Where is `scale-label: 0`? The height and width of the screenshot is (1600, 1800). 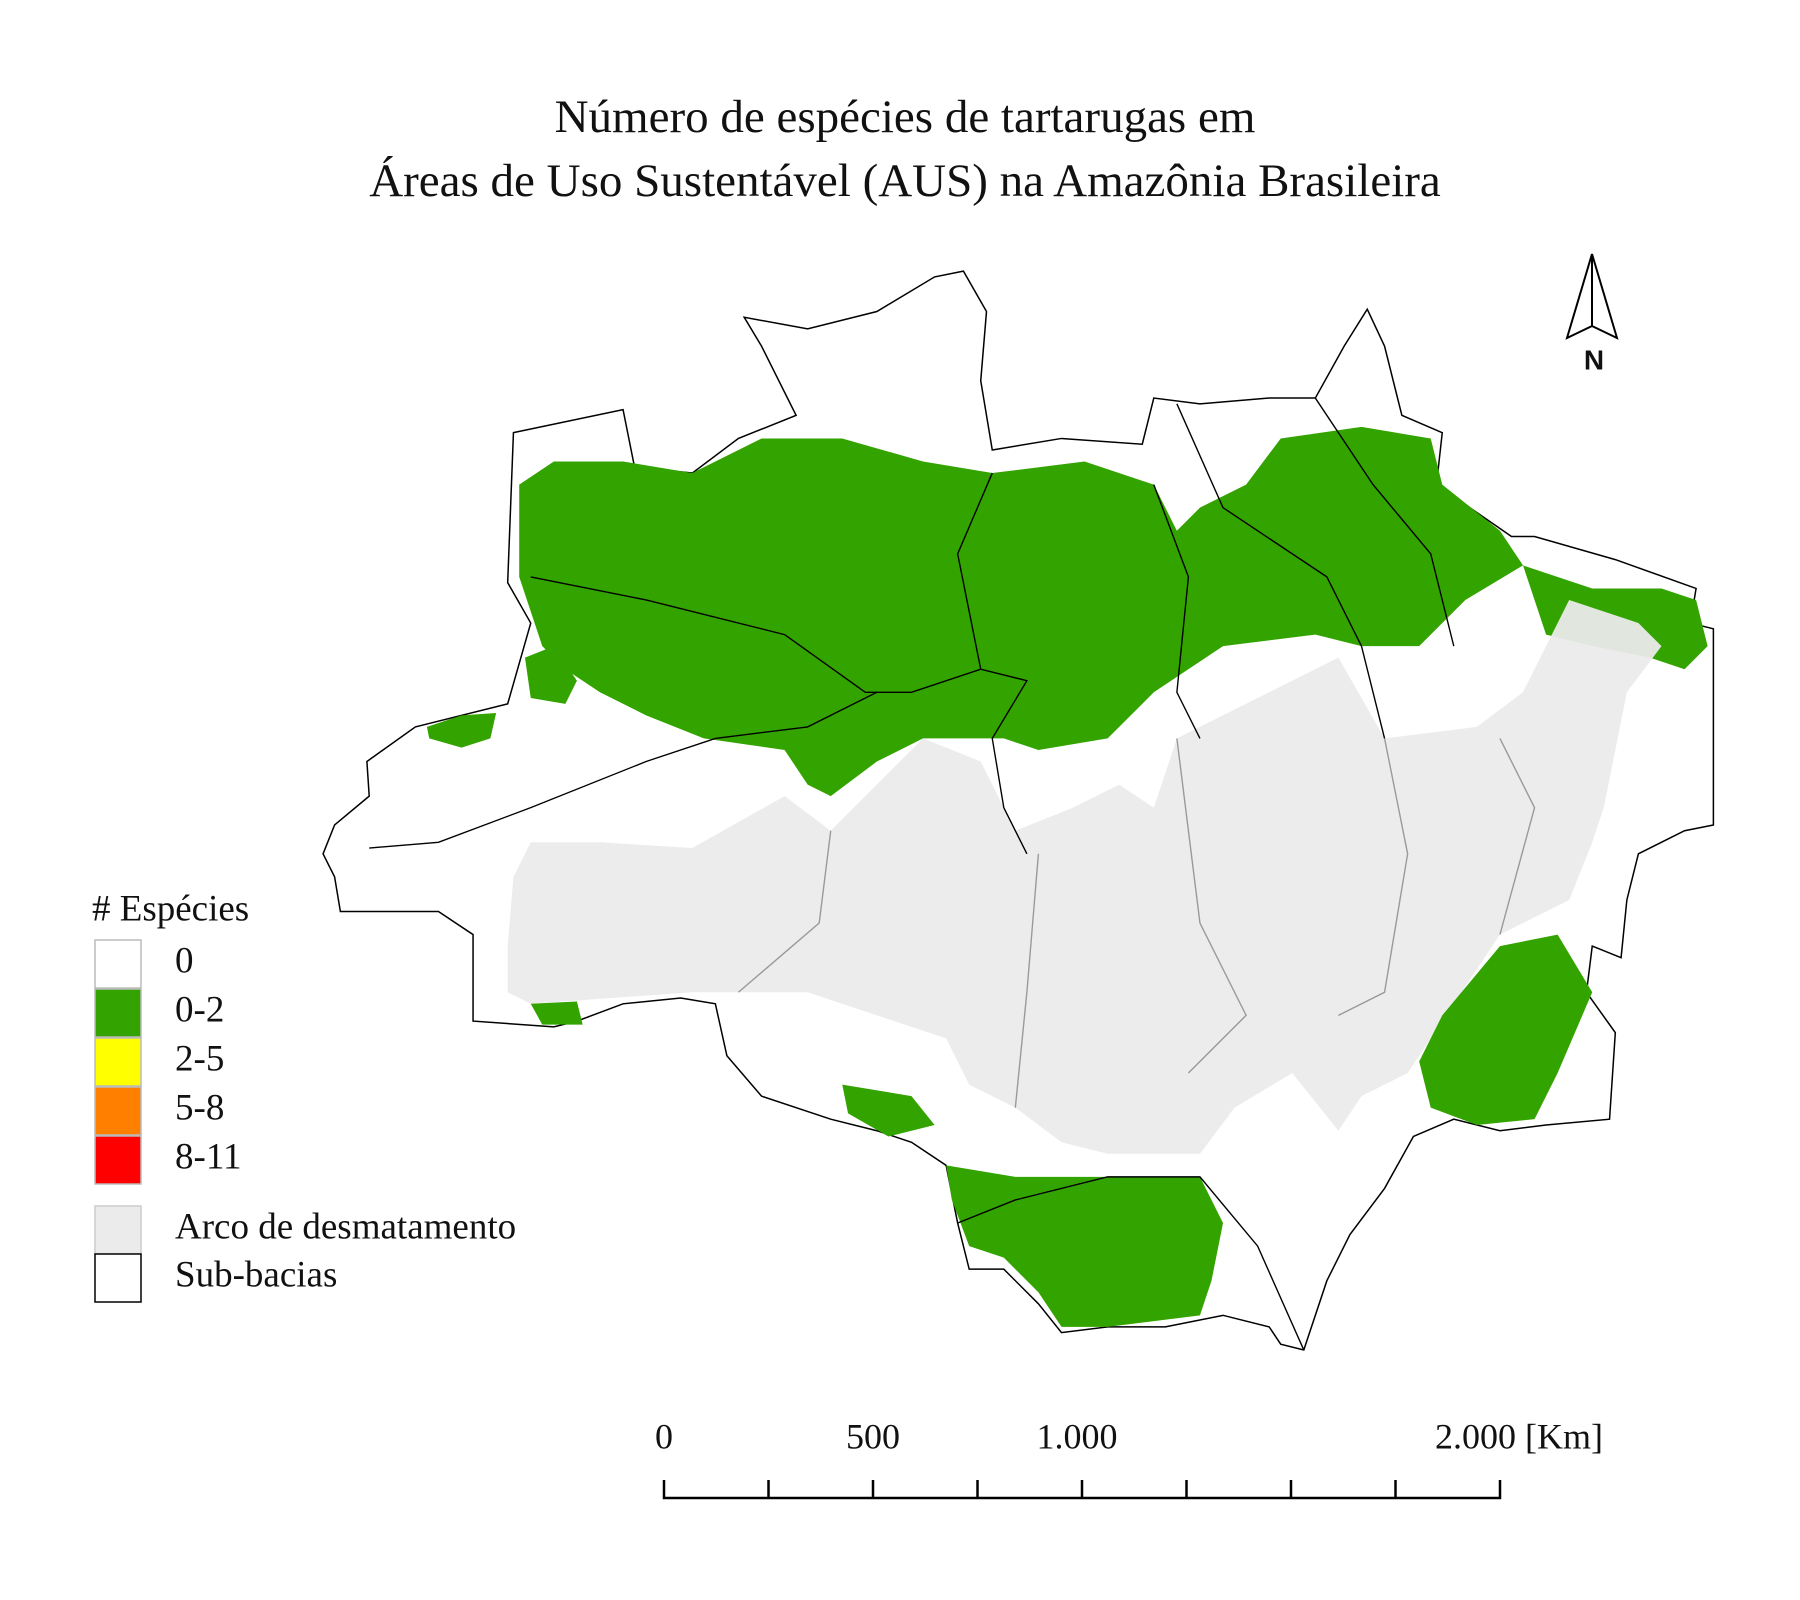
scale-label: 0 is located at coordinates (664, 1436).